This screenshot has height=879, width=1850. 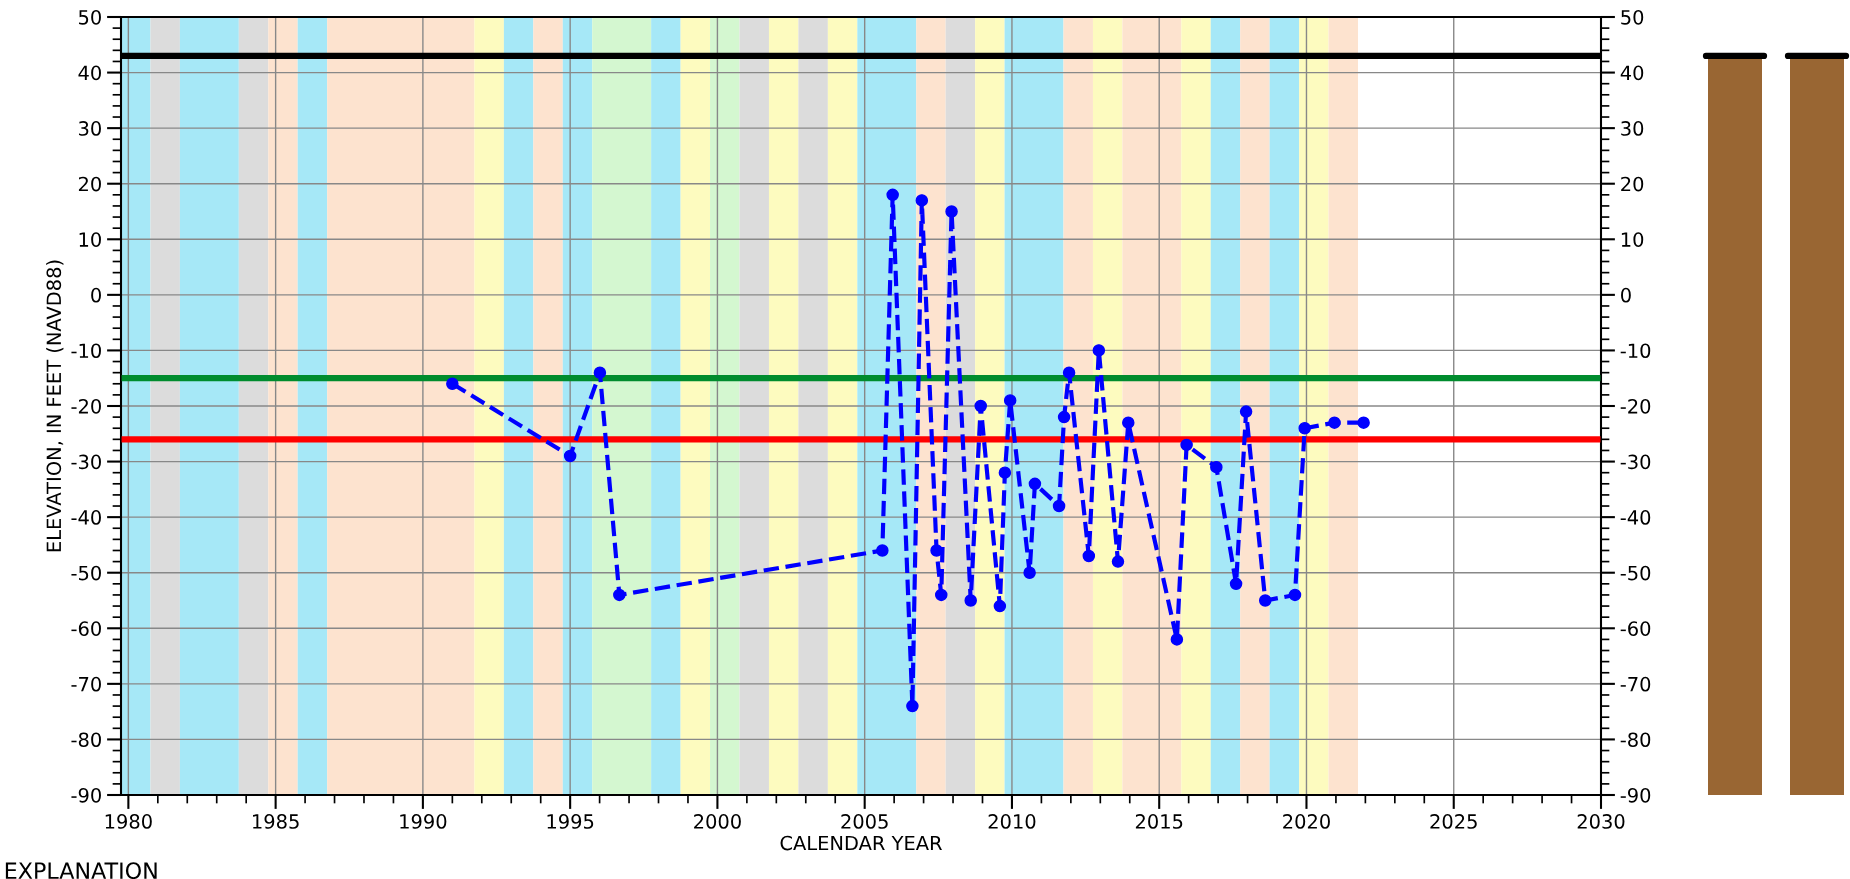 I want to click on y-tick-label: -50, so click(x=86, y=573).